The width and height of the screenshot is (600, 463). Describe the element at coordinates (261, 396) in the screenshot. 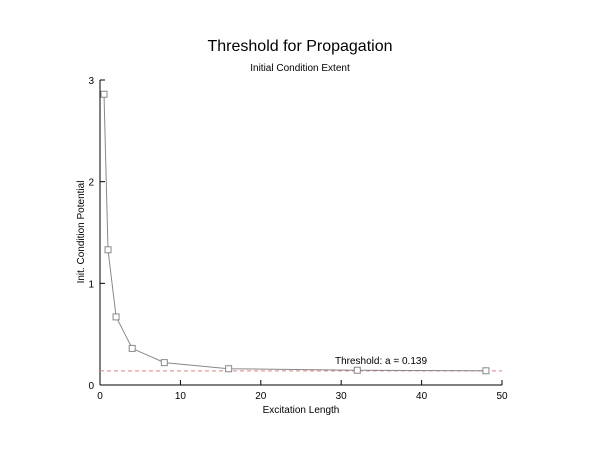

I see `x-tick-label: 20` at that location.